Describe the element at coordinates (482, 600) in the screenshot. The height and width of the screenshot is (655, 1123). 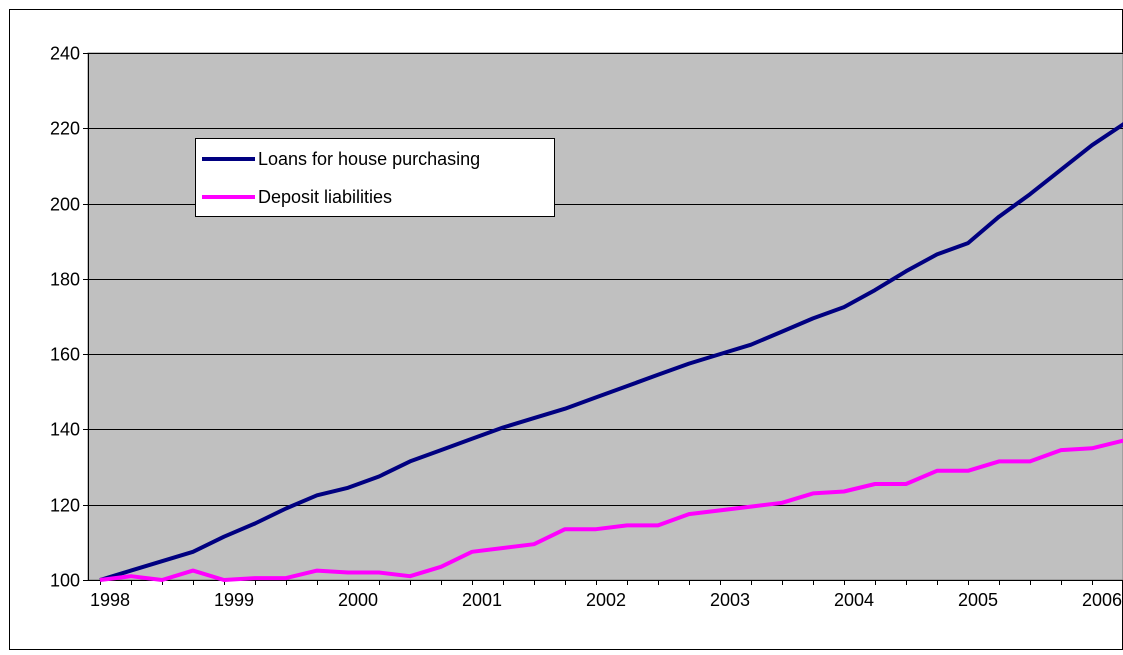
I see `x-tick-label: 2001` at that location.